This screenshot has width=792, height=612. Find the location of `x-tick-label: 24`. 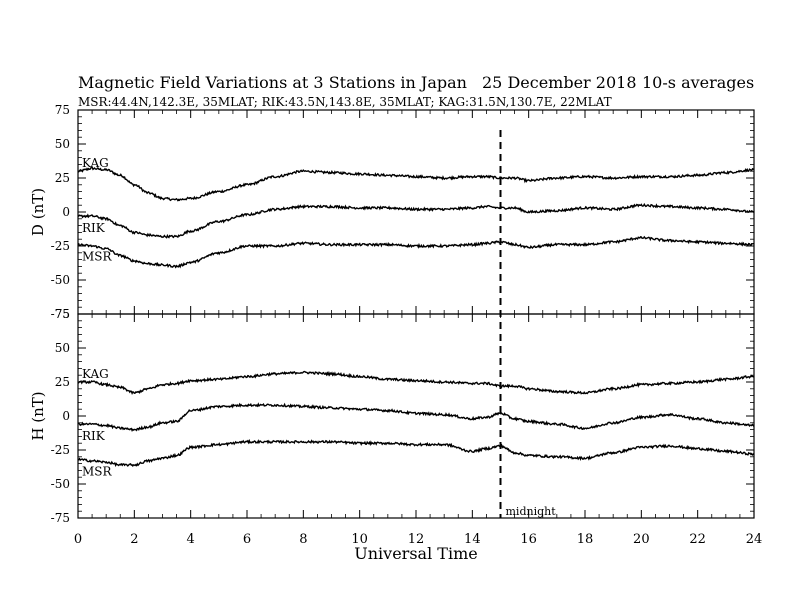

x-tick-label: 24 is located at coordinates (754, 539).